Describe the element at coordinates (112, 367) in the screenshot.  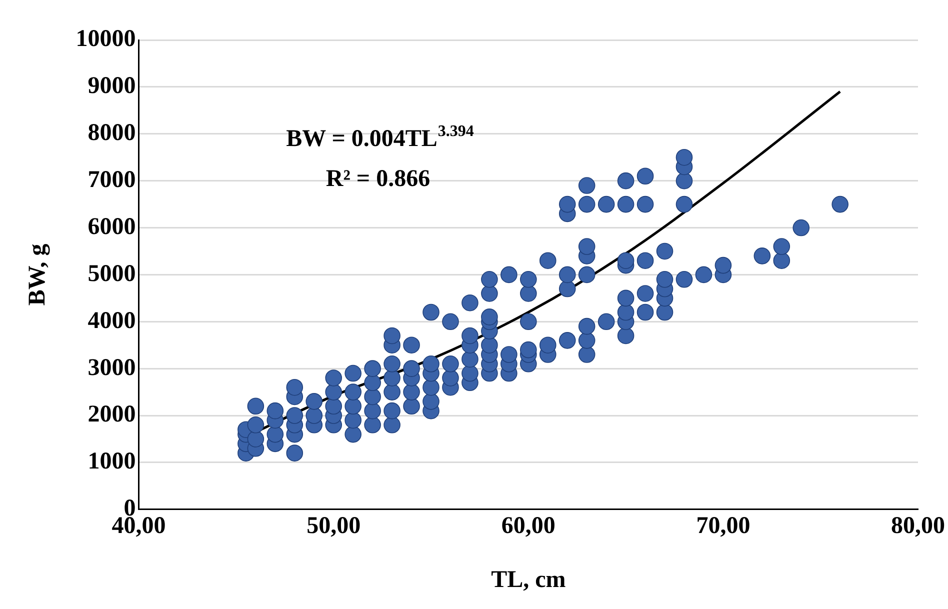
I see `y-tick-label: 3000` at that location.